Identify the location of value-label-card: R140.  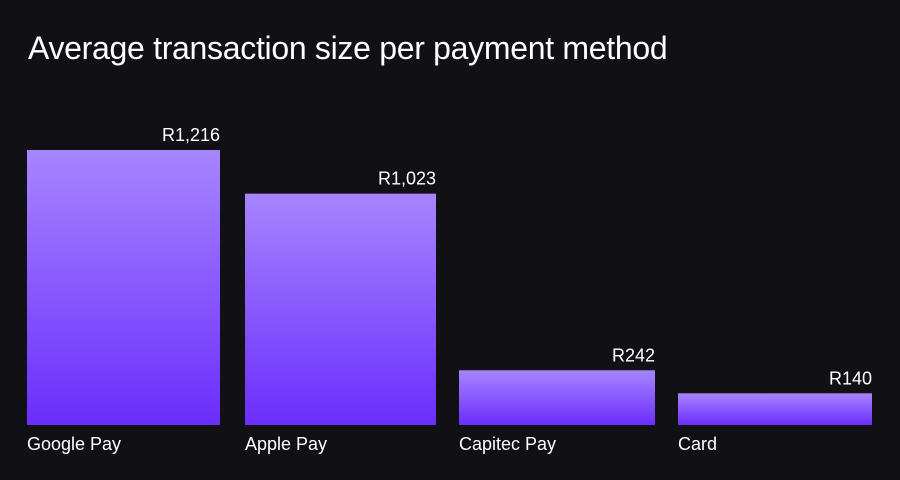
(850, 378).